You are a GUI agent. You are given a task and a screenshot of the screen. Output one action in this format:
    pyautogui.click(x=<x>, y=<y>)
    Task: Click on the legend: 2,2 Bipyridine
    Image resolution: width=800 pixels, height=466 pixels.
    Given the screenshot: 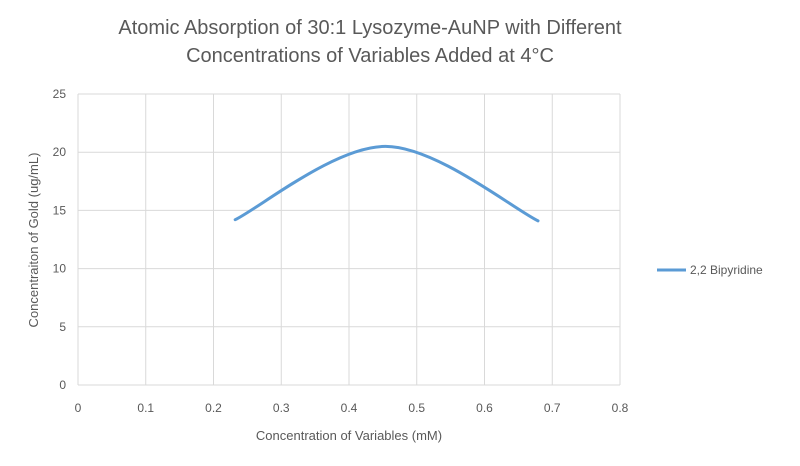 What is the action you would take?
    pyautogui.click(x=710, y=270)
    